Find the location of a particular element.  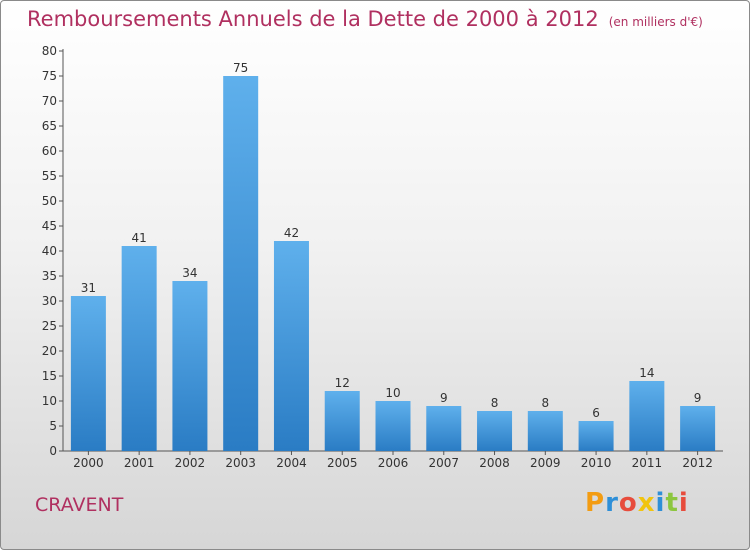

chart-subtitle: (en milliers d'€) is located at coordinates (655, 22).